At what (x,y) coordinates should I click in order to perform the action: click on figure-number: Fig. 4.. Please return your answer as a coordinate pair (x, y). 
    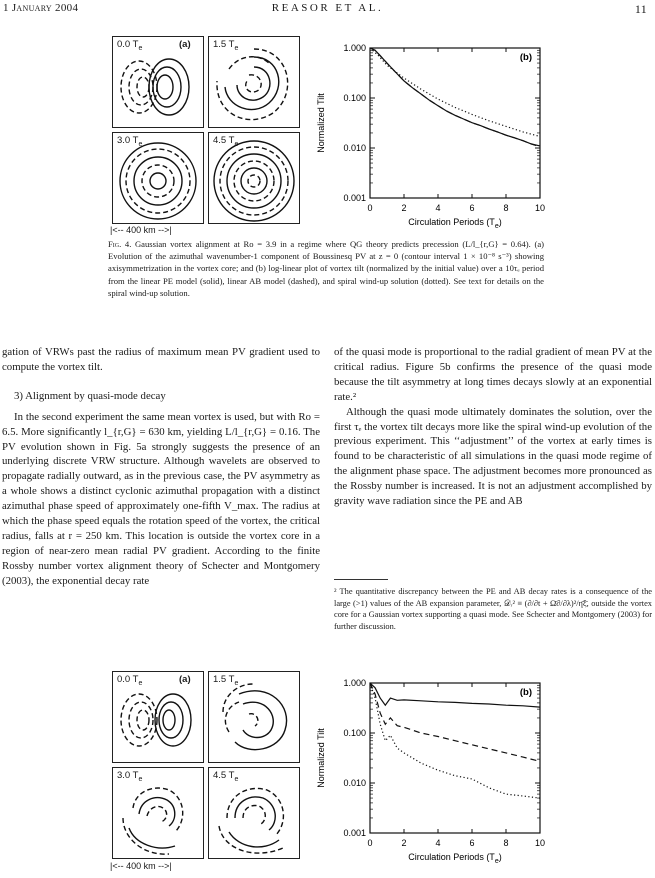
    Looking at the image, I should click on (120, 244).